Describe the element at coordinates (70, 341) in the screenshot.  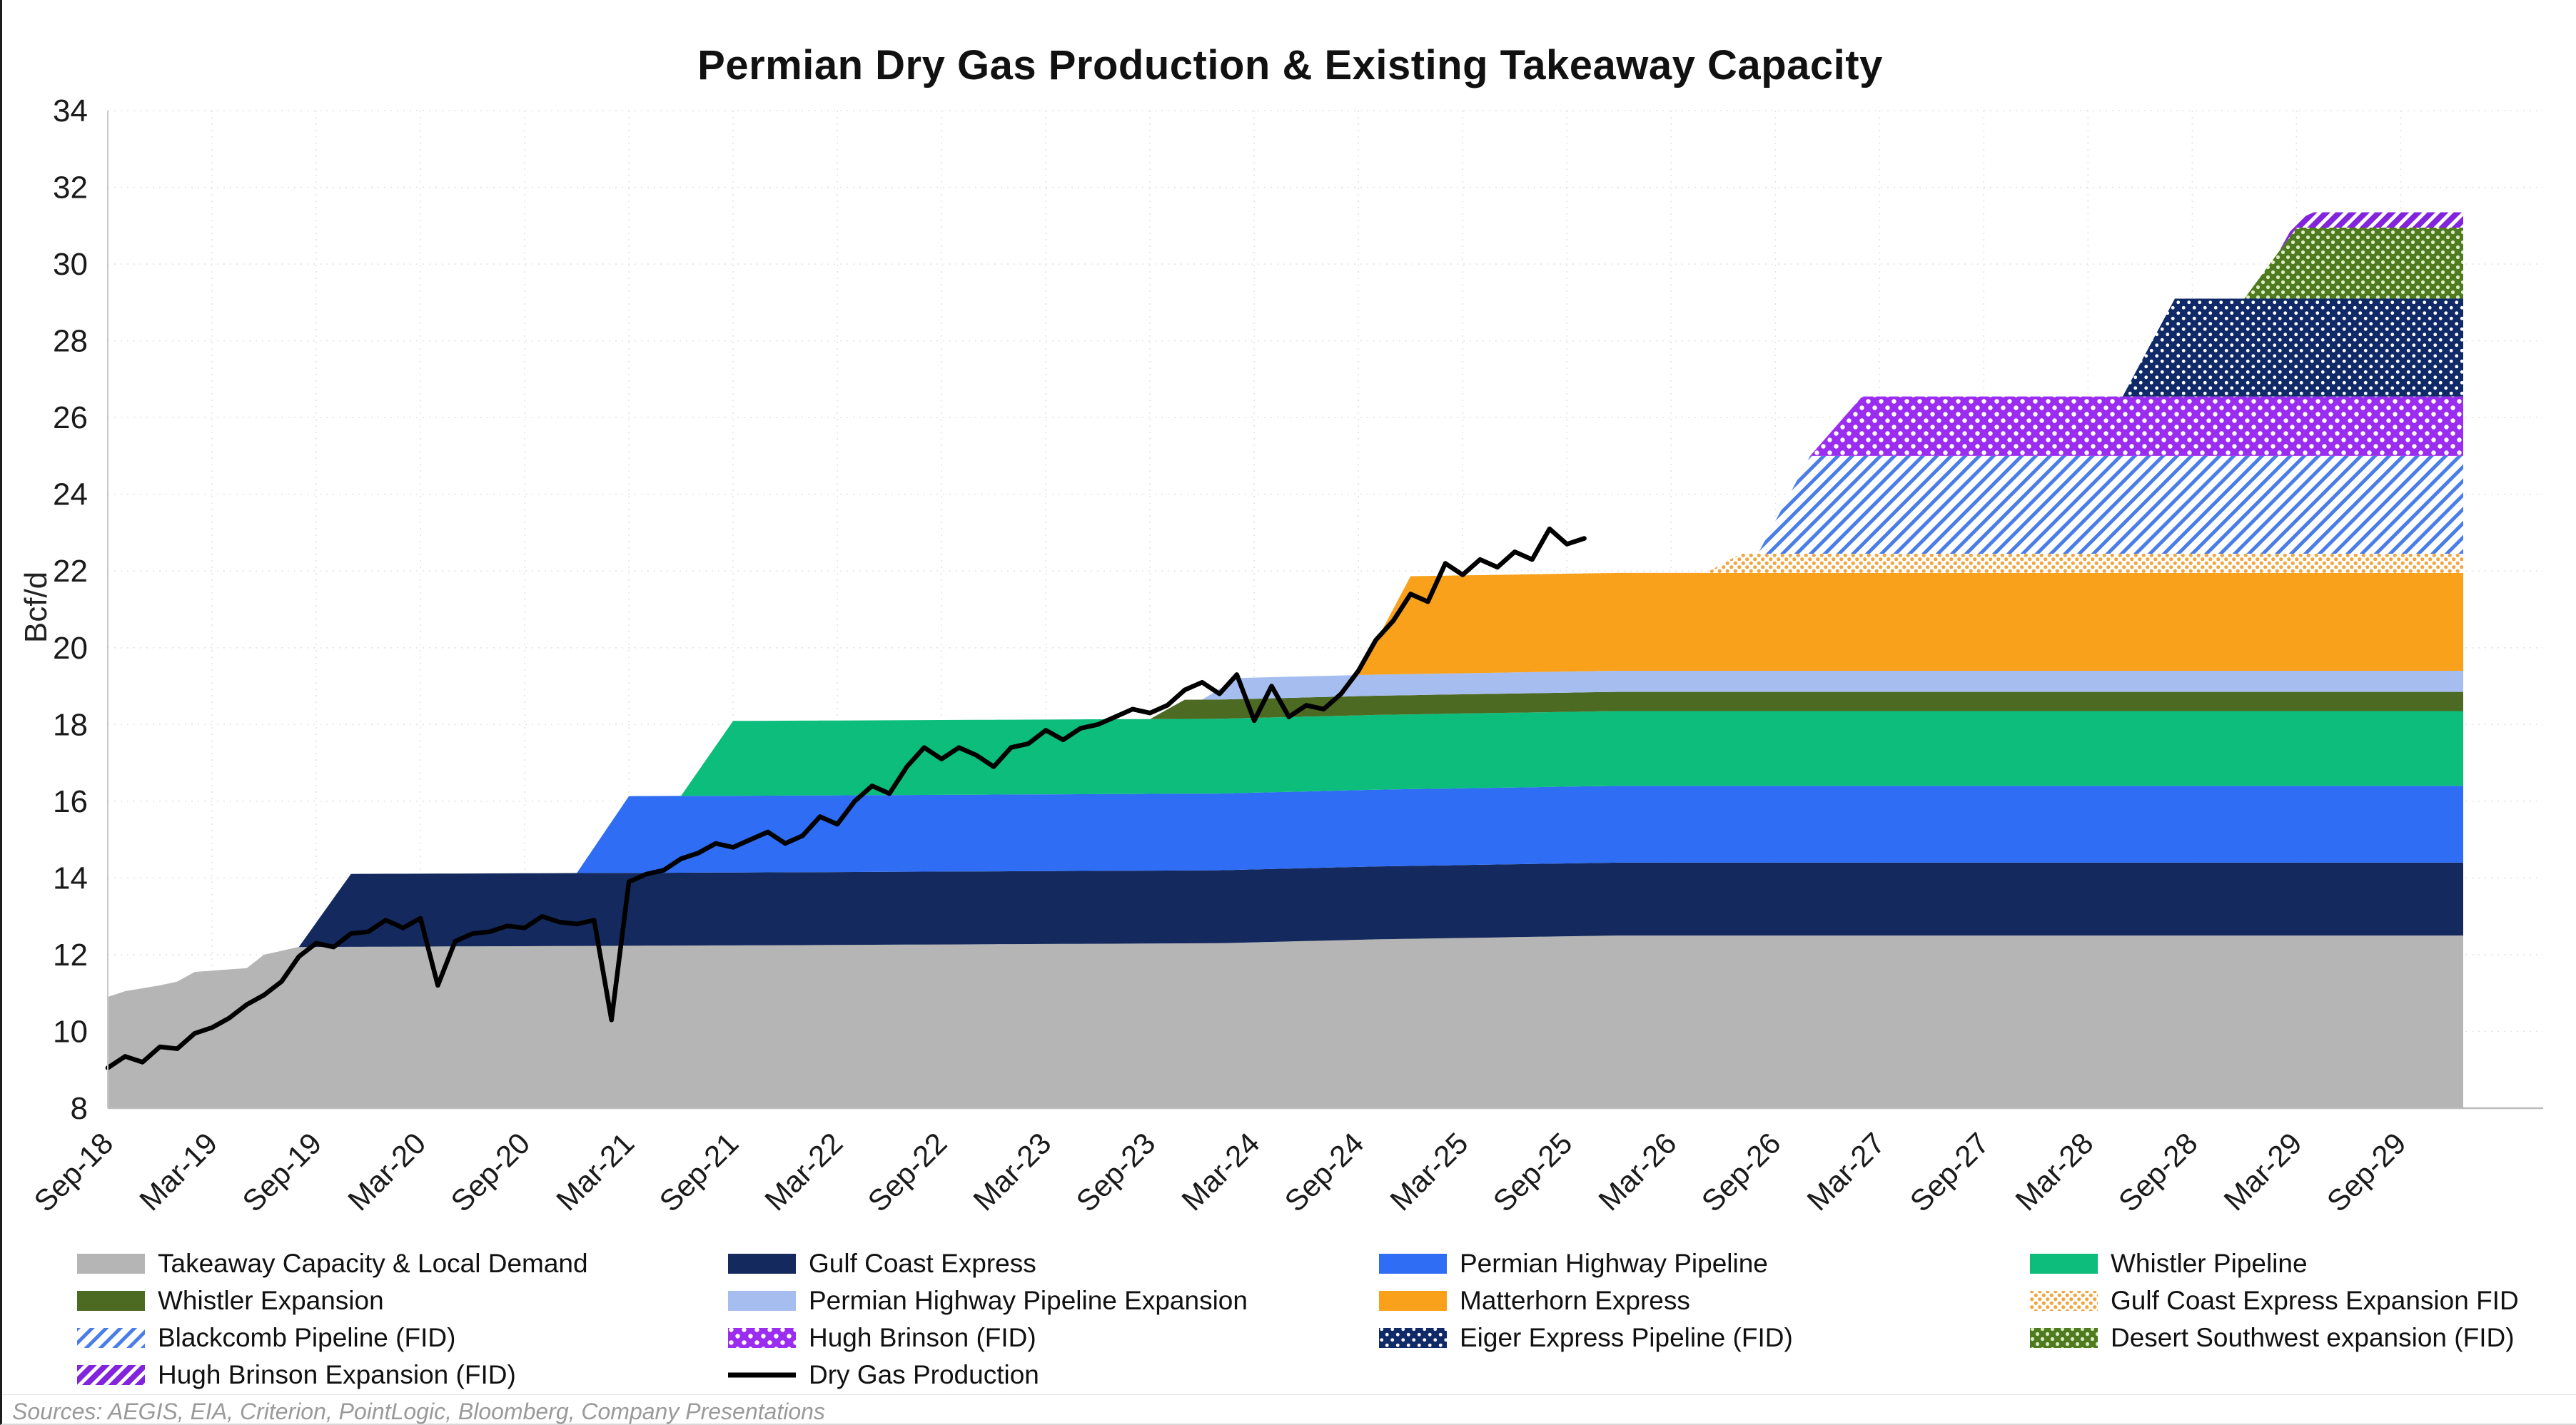
I see `svg-text: 28` at that location.